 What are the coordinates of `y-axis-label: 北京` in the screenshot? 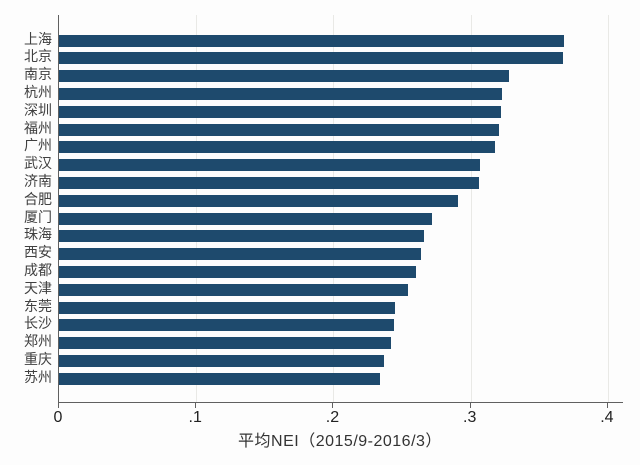 It's located at (38, 58).